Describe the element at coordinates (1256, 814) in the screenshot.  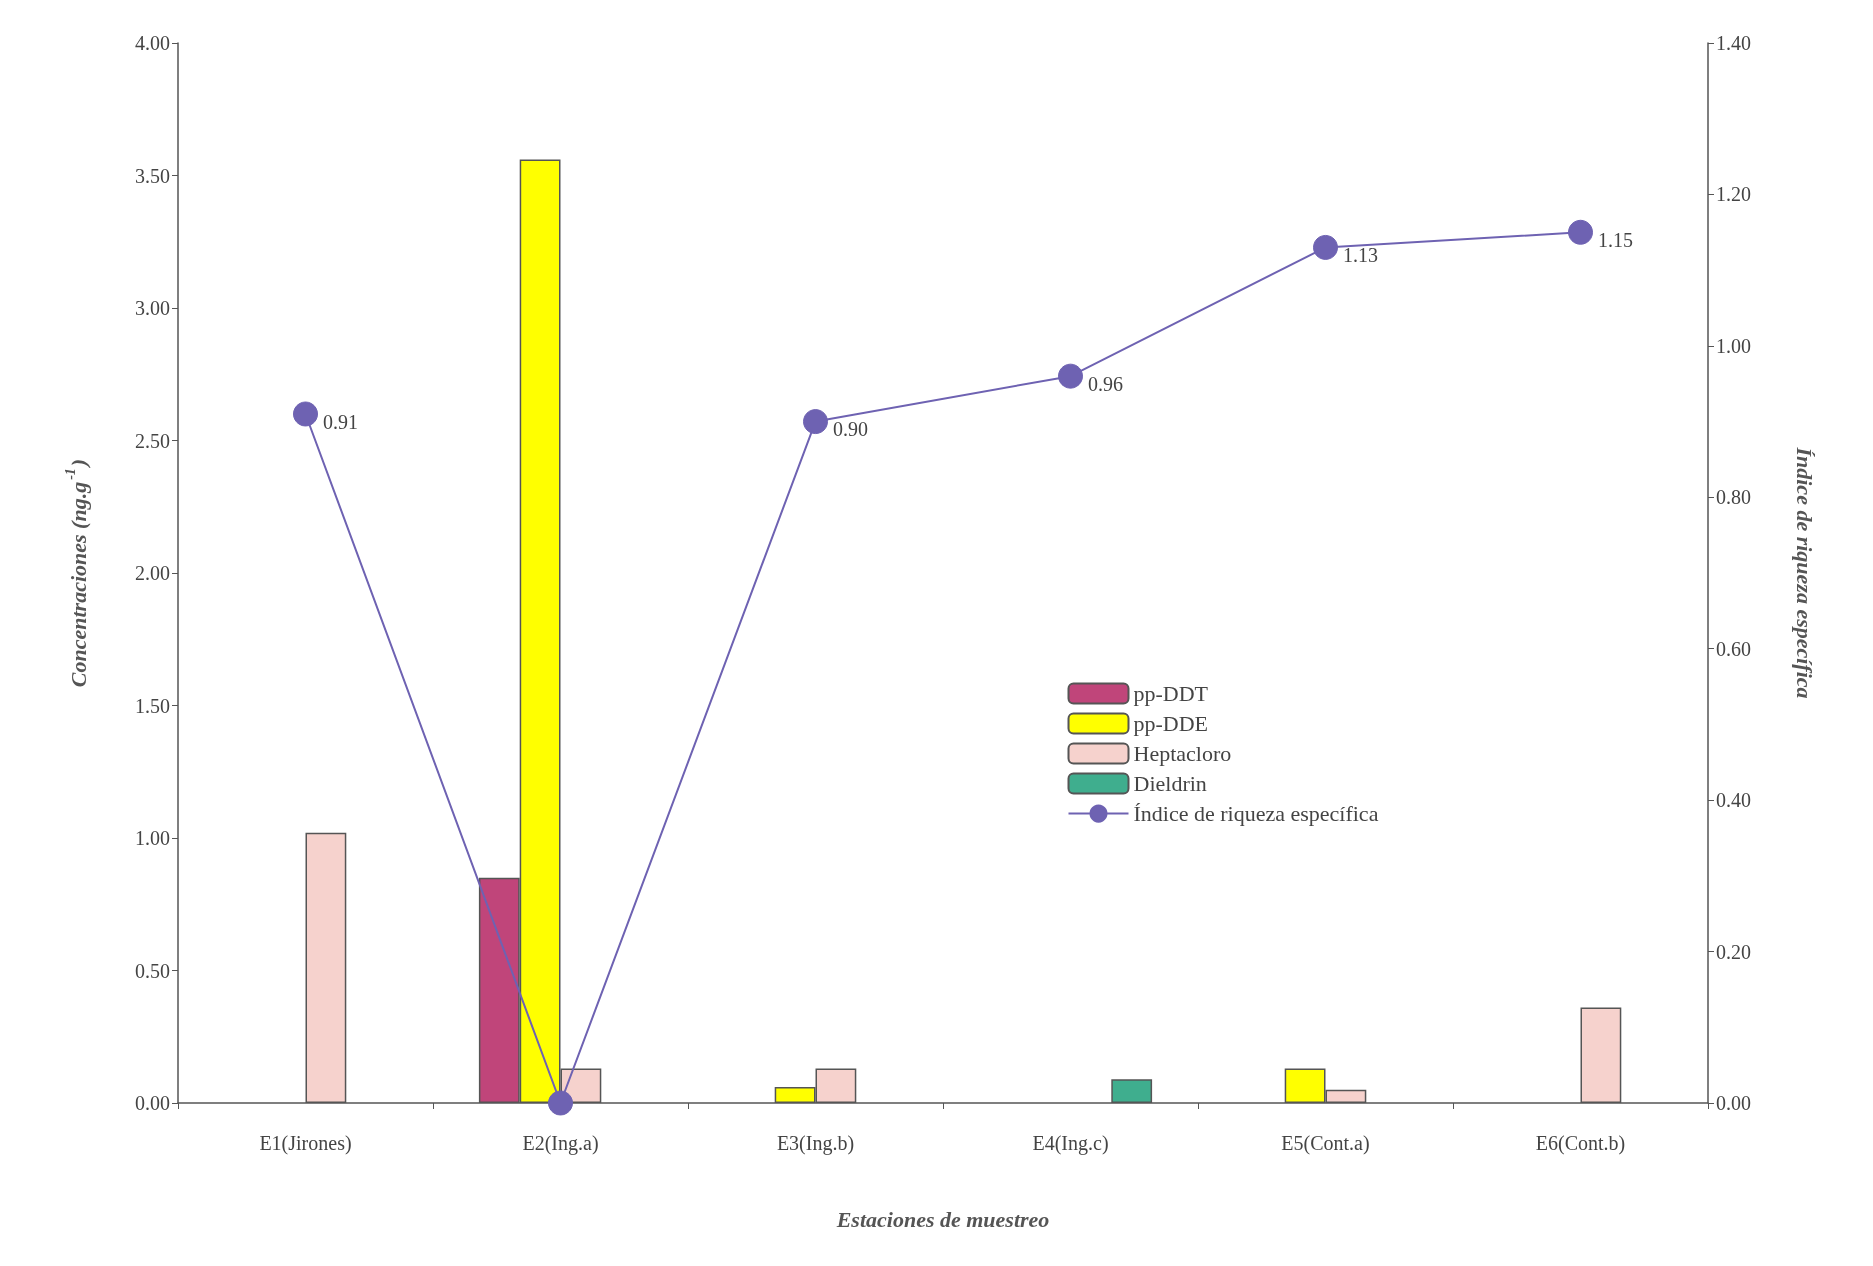
I see `legend-label: Índice de riqueza específica` at that location.